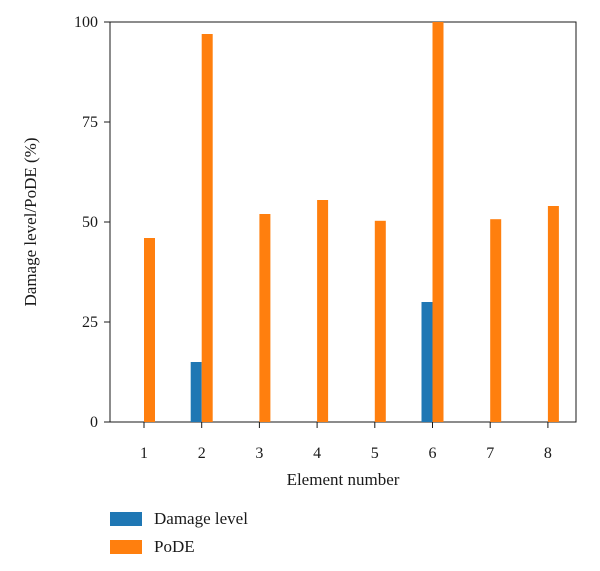  Describe the element at coordinates (126, 547) in the screenshot. I see `legend-swatch-pode` at that location.